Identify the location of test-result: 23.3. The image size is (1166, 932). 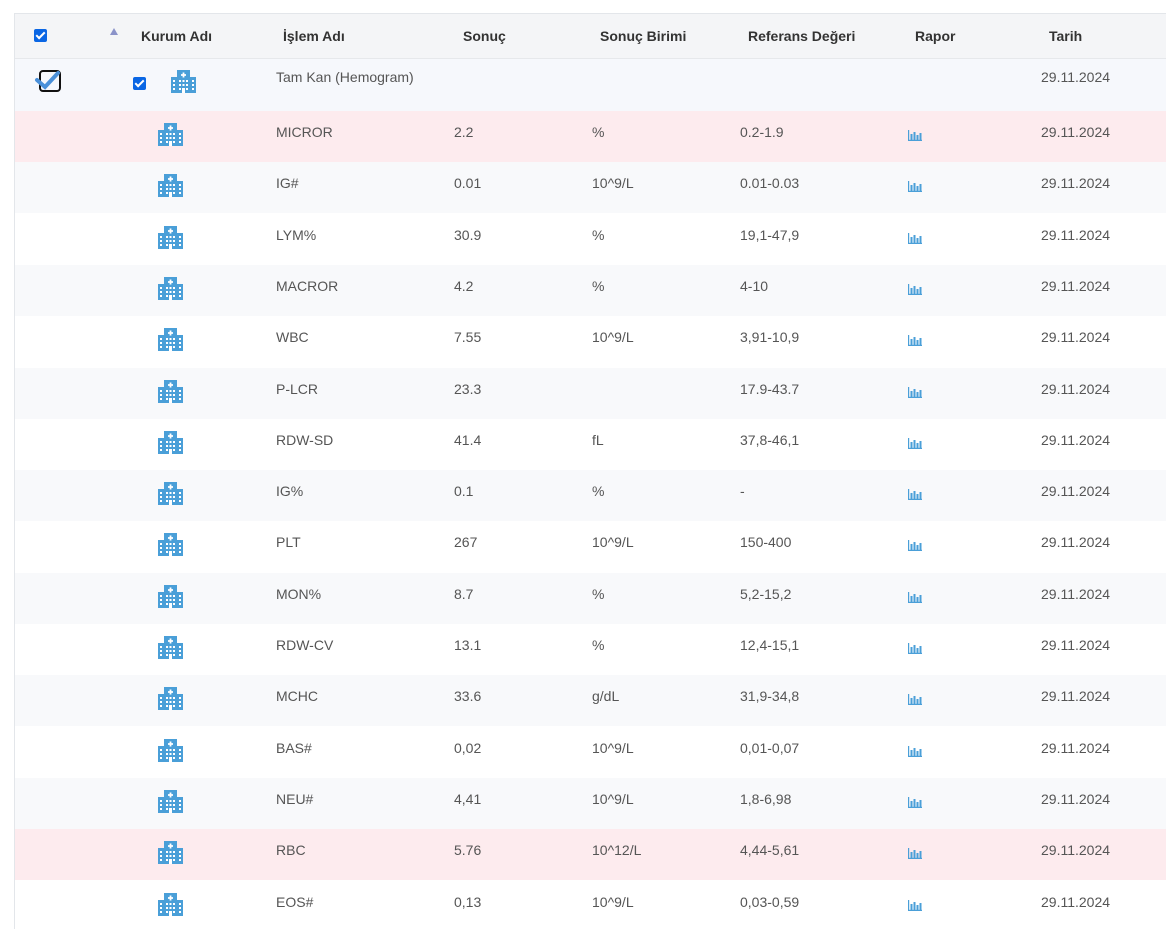
(468, 388).